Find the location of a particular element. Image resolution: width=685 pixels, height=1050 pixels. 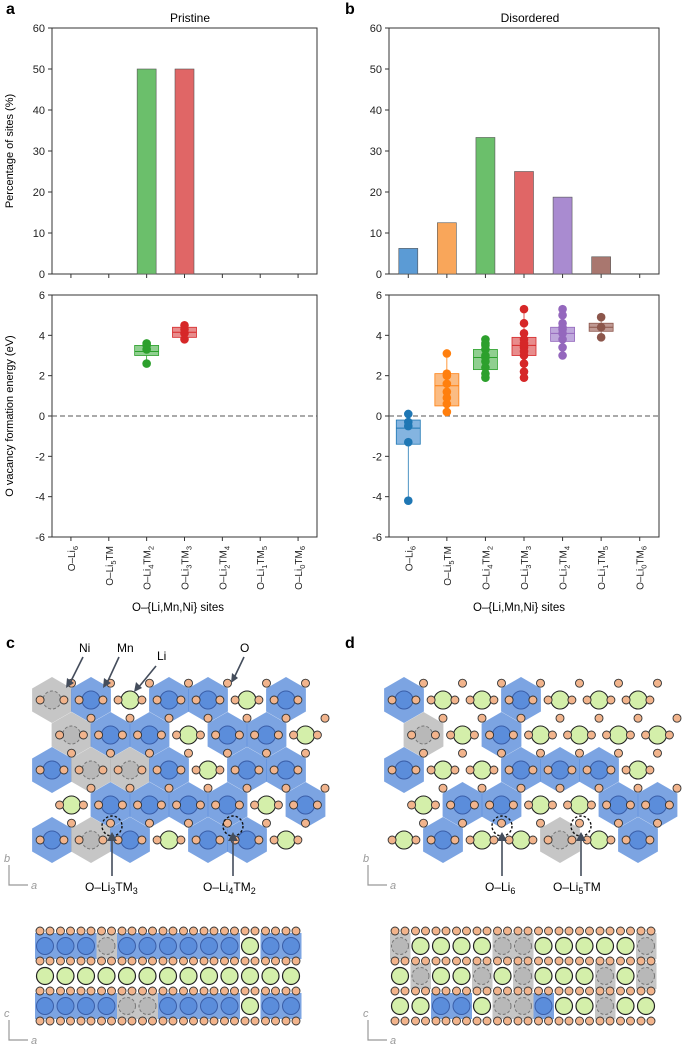

tick-sub2: 2 is located at coordinates (489, 548).